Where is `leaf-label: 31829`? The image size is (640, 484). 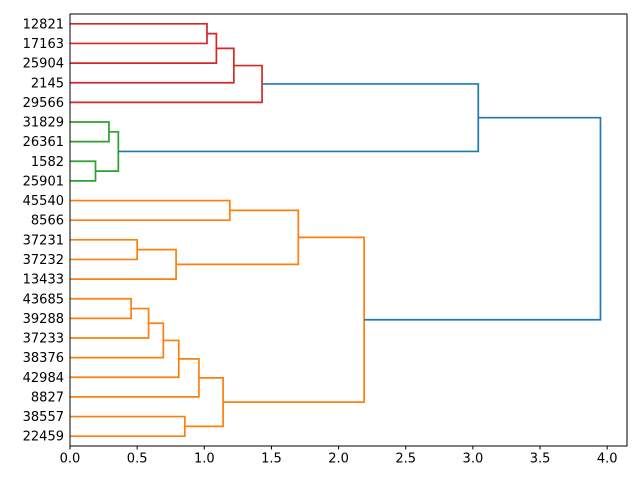 leaf-label: 31829 is located at coordinates (43, 123).